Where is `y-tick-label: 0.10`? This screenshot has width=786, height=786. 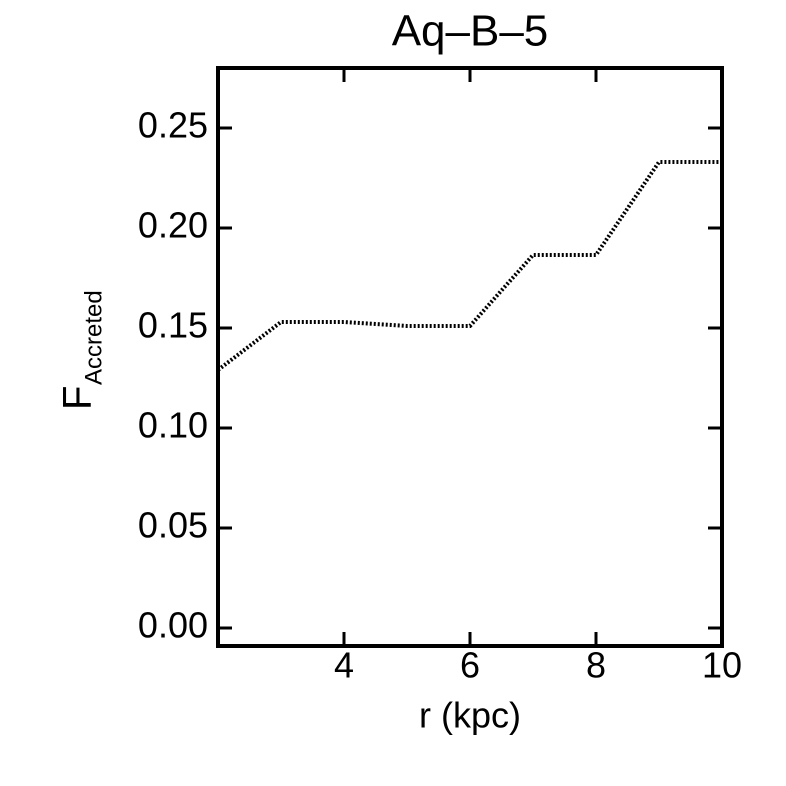 y-tick-label: 0.10 is located at coordinates (173, 425).